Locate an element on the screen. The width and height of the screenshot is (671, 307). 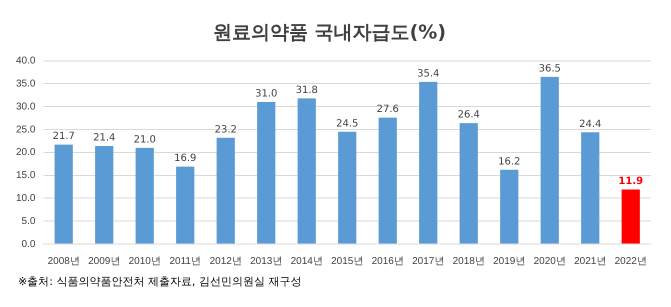
y-tick-label: 35.0 is located at coordinates (26, 84).